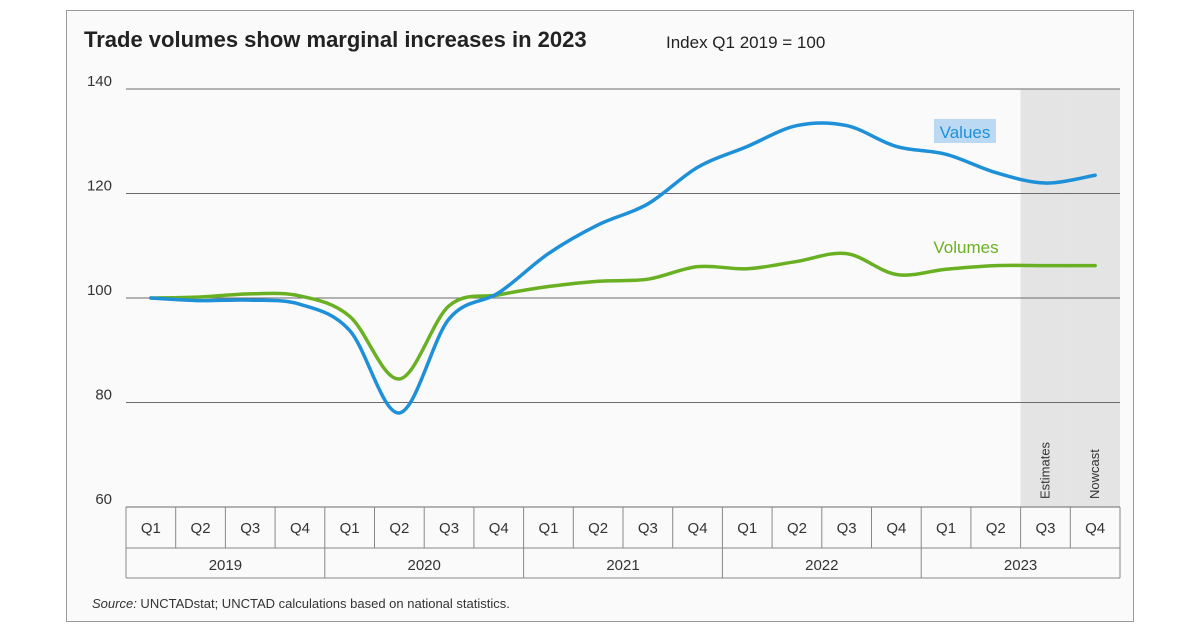 The width and height of the screenshot is (1200, 630). What do you see at coordinates (1020, 565) in the screenshot?
I see `year-label-2023: 2023` at bounding box center [1020, 565].